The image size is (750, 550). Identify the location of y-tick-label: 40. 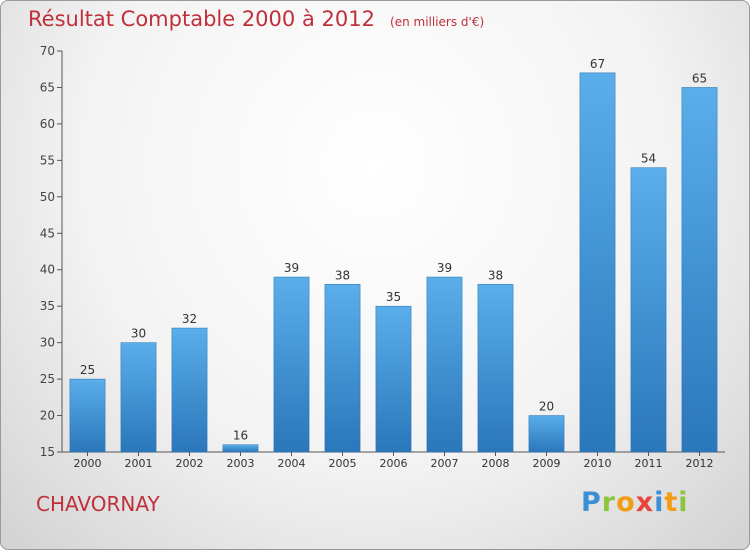
(47, 270).